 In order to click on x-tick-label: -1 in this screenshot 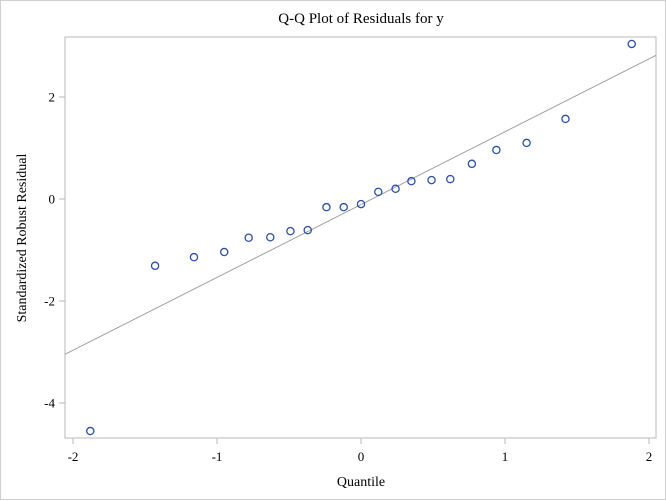, I will do `click(217, 456)`.